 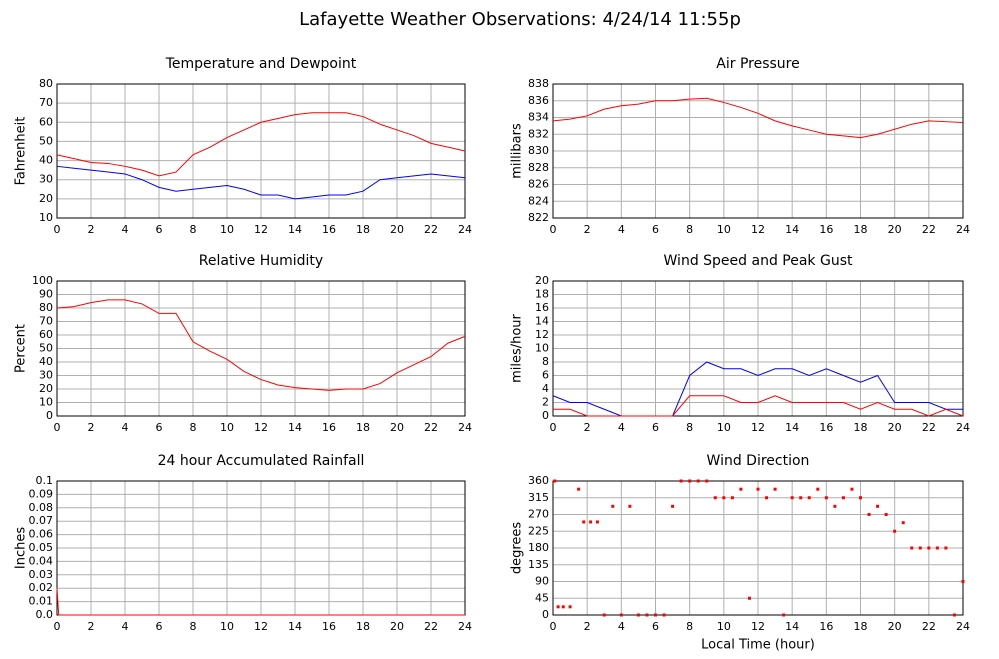 I want to click on panel-title: Relative Humidity, so click(x=261, y=261).